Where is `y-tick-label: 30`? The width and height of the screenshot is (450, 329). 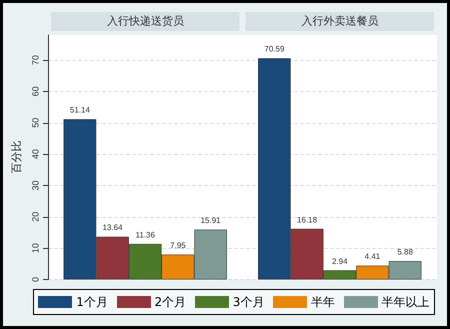
y-tick-label: 30 is located at coordinates (35, 185).